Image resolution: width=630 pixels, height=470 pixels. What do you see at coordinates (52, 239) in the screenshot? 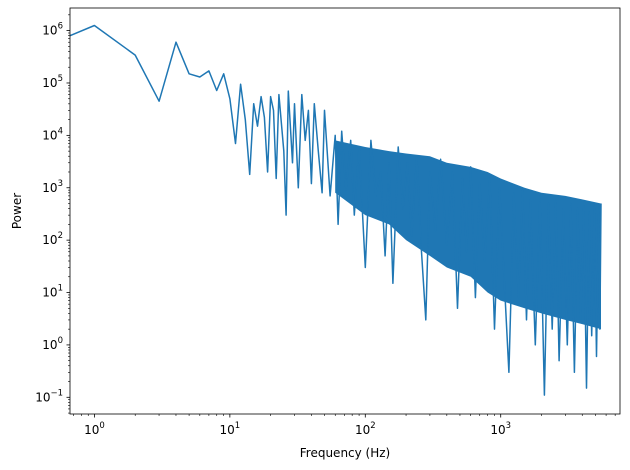
I see `y-tick-label: 10²` at bounding box center [52, 239].